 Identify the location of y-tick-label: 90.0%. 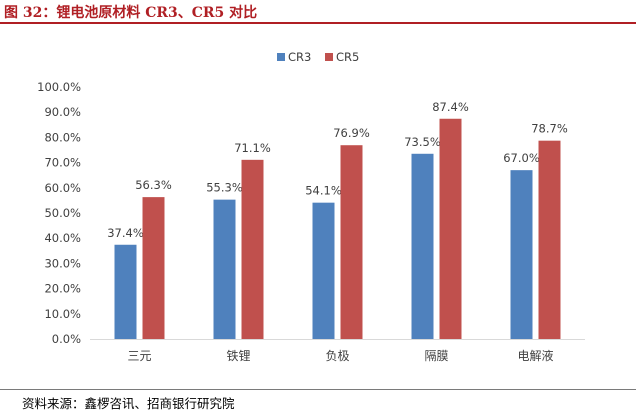
(62, 112).